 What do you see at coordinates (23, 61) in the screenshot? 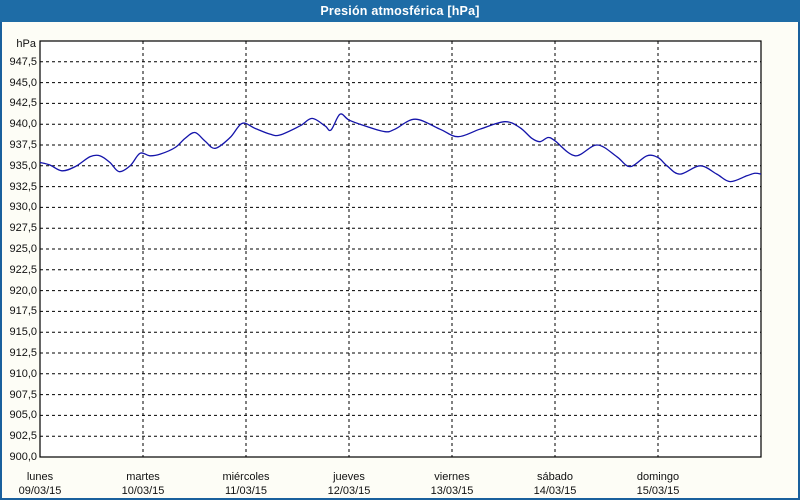
I see `y-tick-label: 947,5` at bounding box center [23, 61].